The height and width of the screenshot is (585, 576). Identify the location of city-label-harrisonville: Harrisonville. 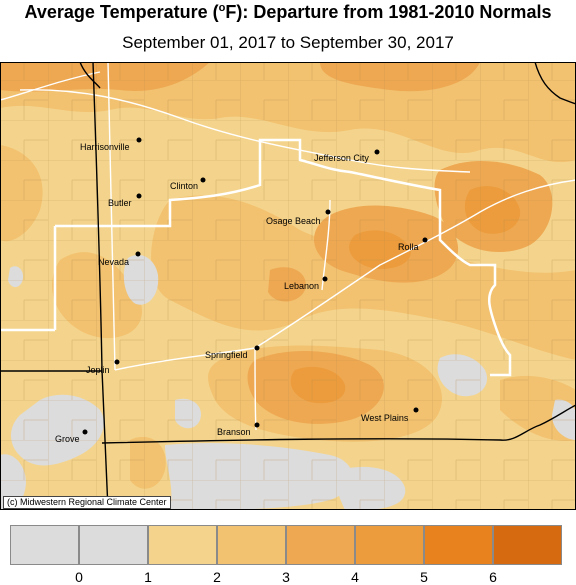
(105, 147).